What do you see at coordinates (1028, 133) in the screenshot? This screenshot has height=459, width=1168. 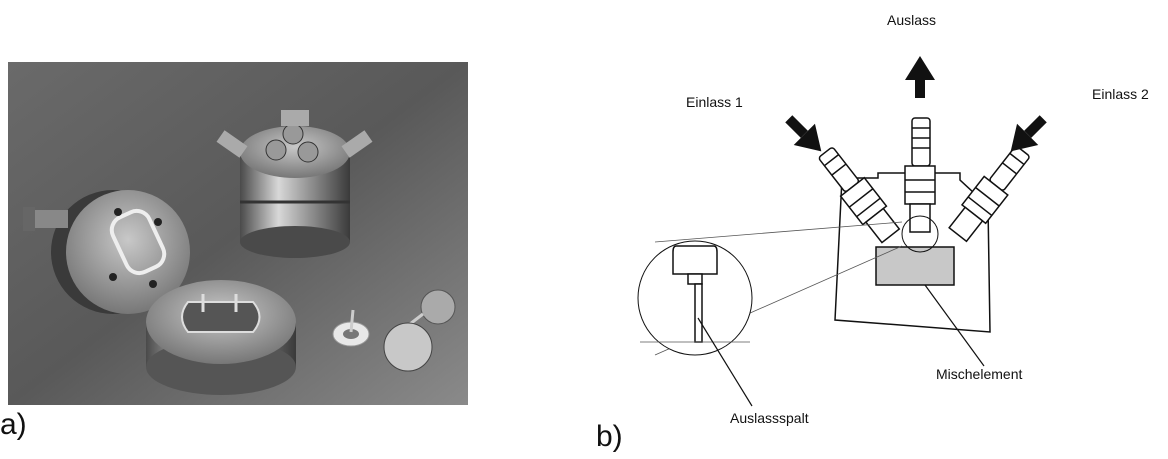 I see `inlet2-arrow-icon` at bounding box center [1028, 133].